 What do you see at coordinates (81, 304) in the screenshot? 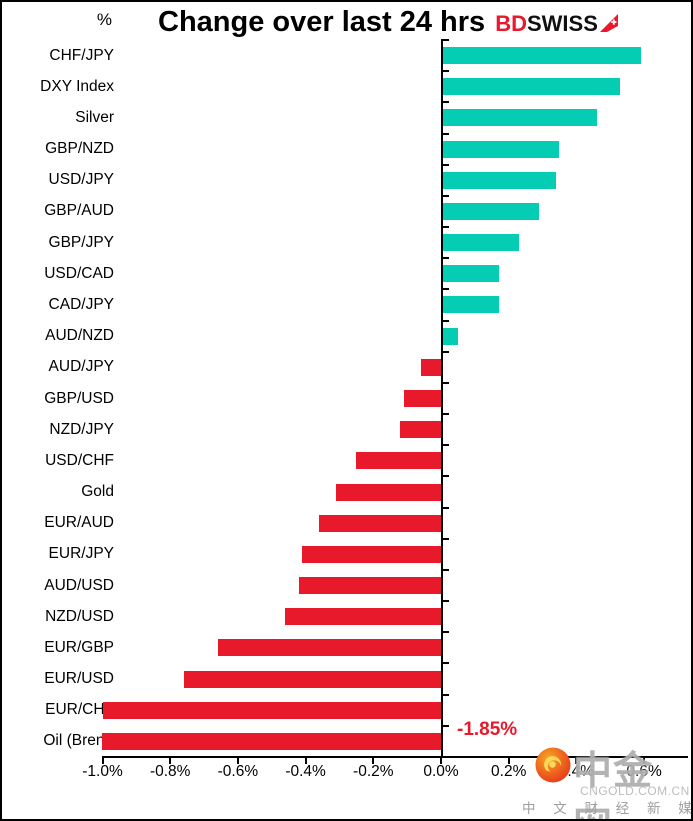
I see `category-label-cad-jpy: CAD/JPY` at bounding box center [81, 304].